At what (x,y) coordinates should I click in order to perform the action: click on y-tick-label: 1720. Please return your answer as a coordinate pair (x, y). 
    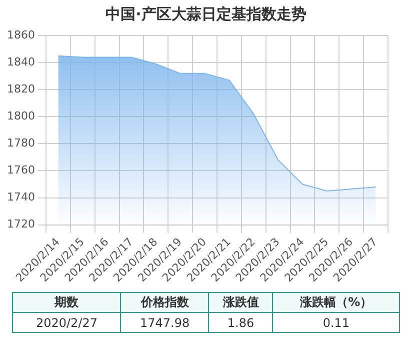
    Looking at the image, I should click on (20, 224).